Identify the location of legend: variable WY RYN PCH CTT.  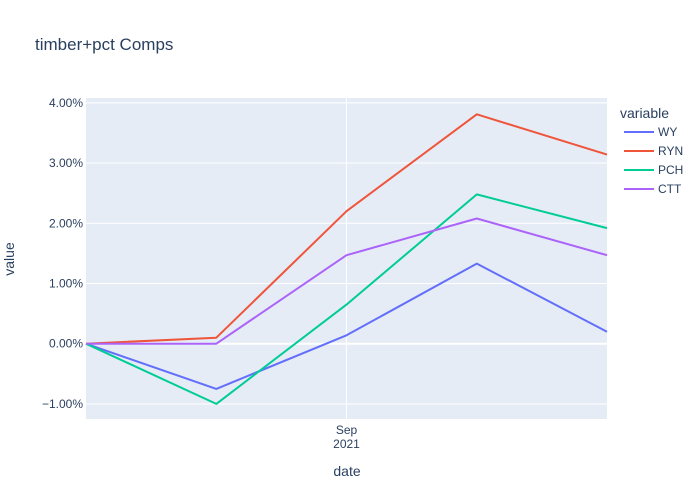
(651, 150).